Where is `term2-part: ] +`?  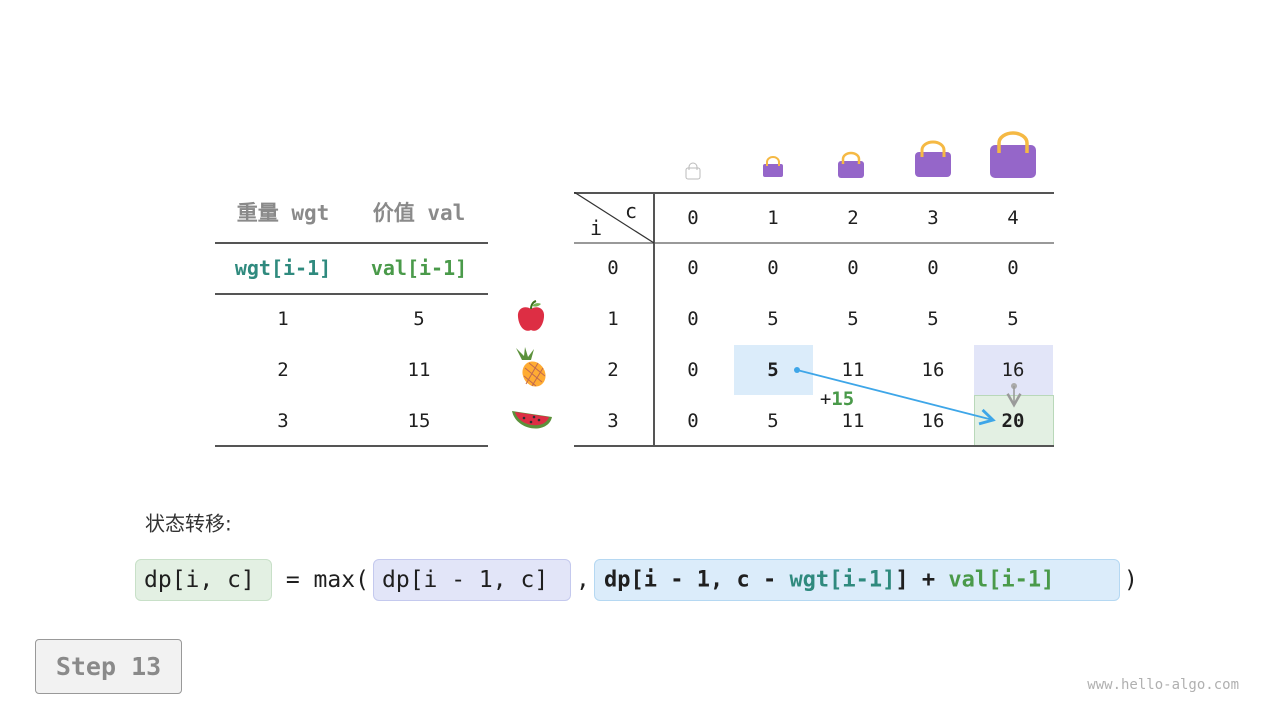
term2-part: ] + is located at coordinates (922, 580).